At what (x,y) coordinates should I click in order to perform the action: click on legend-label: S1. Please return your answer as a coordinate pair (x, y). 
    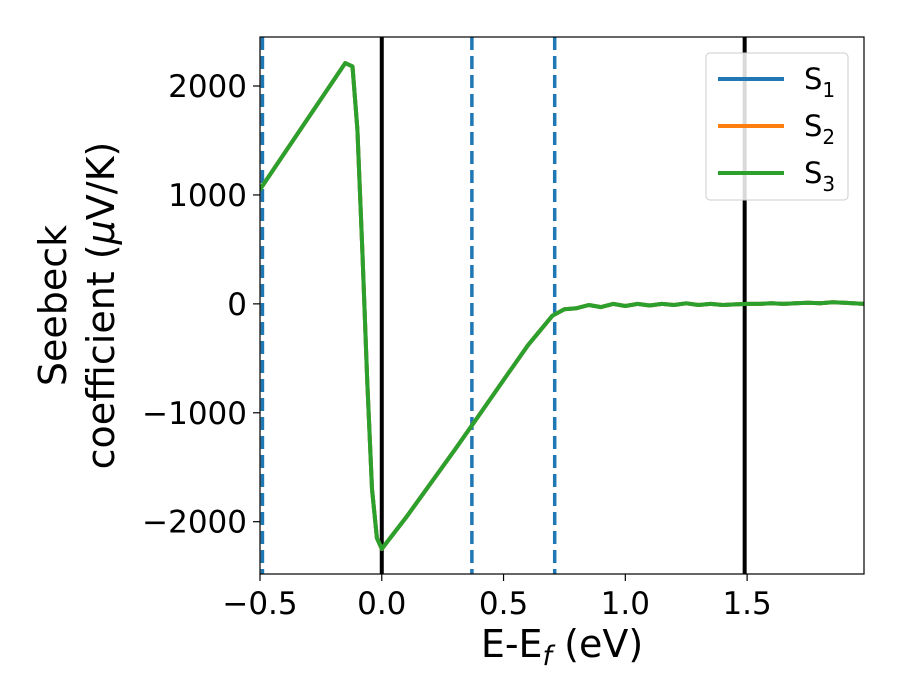
    Looking at the image, I should click on (819, 82).